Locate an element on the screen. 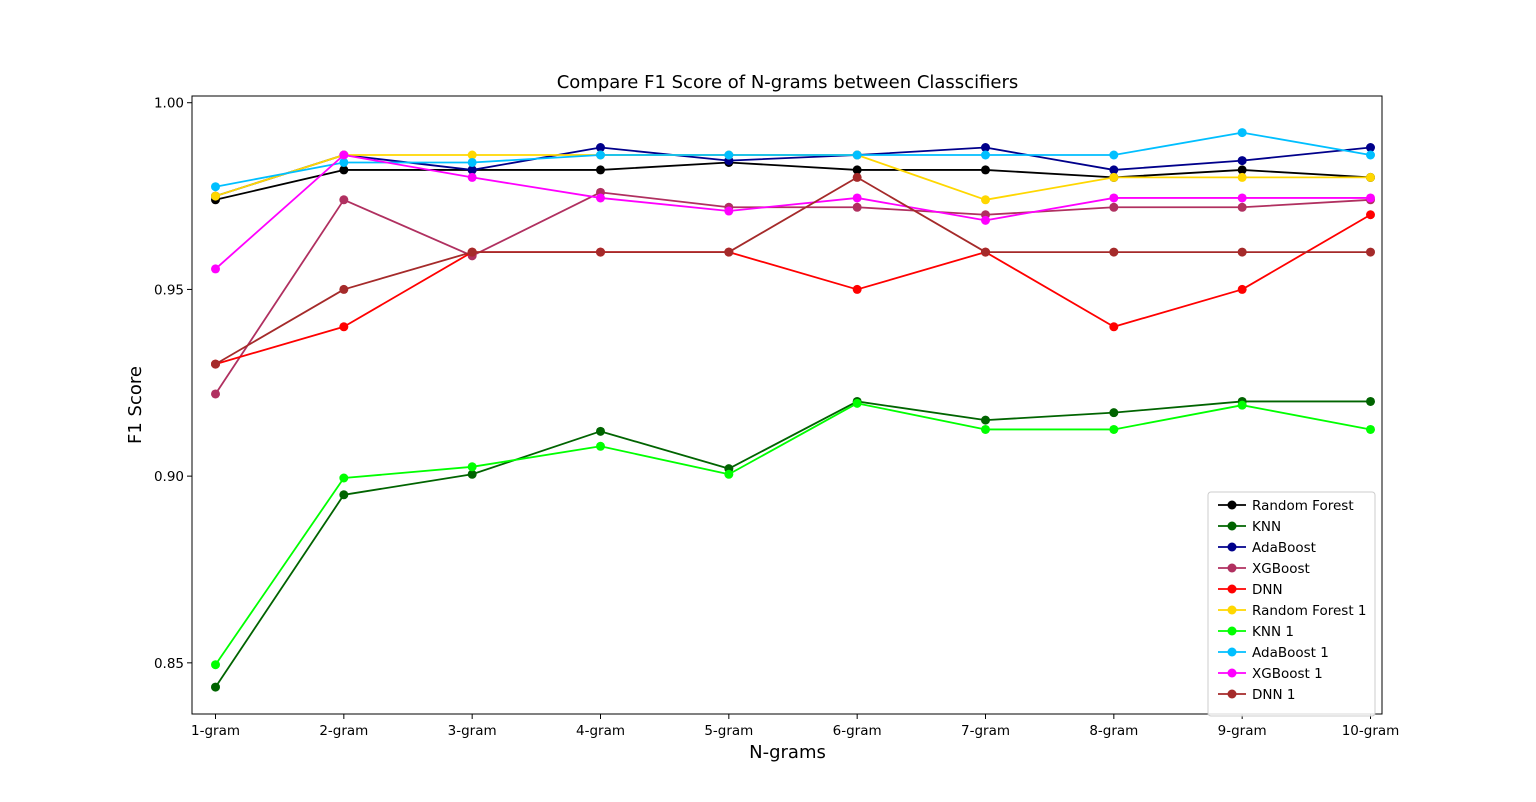 This screenshot has width=1536, height=802. legend-item: DNN is located at coordinates (1250, 590).